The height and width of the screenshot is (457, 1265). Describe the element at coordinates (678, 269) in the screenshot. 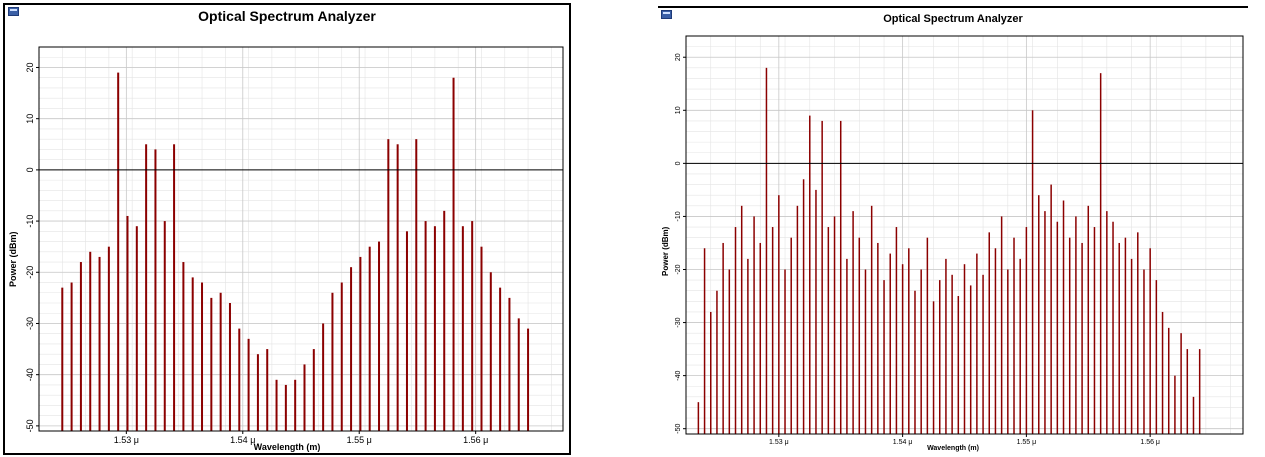

I see `y-tick-label: -20` at that location.